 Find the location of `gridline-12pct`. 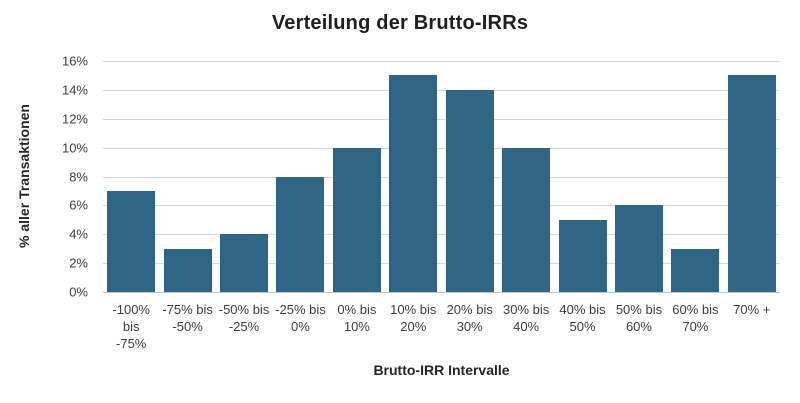

gridline-12pct is located at coordinates (441, 119).